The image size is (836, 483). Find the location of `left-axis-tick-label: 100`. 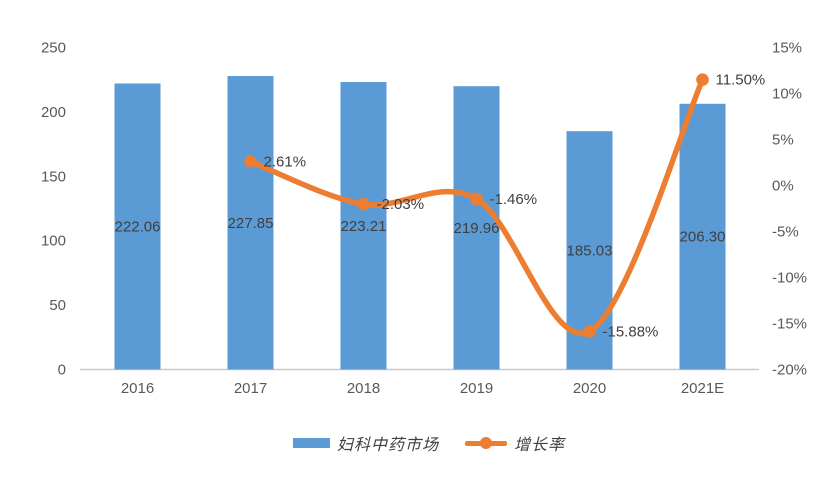

left-axis-tick-label: 100 is located at coordinates (53, 241).